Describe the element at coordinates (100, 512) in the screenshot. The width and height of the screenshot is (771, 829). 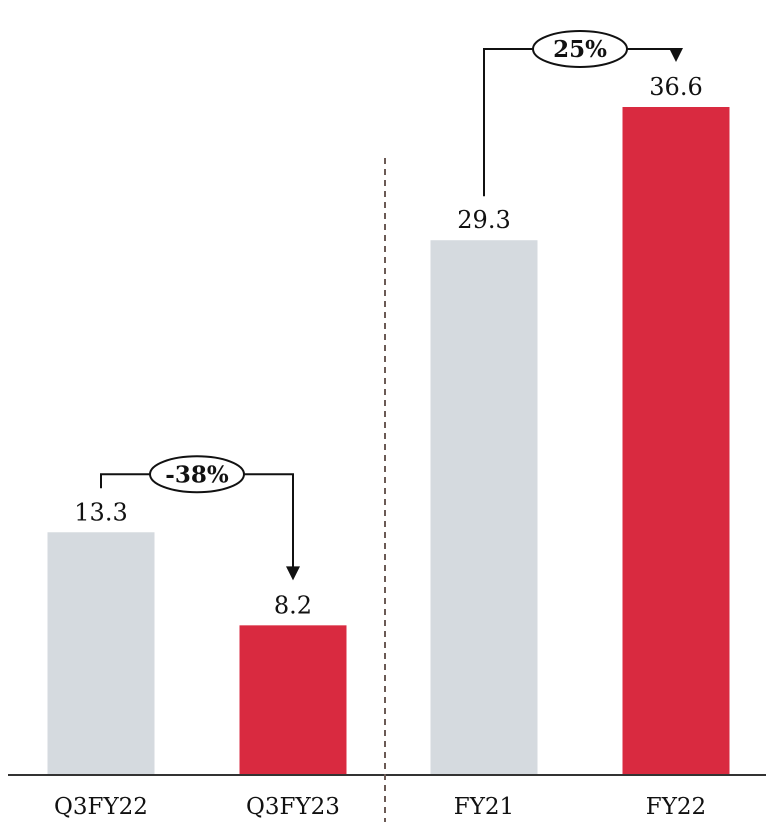
I see `value-label-q3fy22: 13.3` at that location.